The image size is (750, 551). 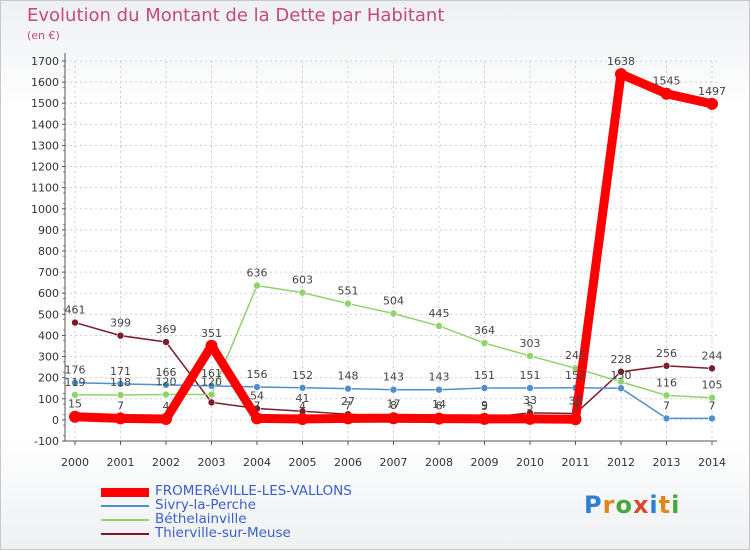 What do you see at coordinates (712, 91) in the screenshot?
I see `data-label: 1497` at bounding box center [712, 91].